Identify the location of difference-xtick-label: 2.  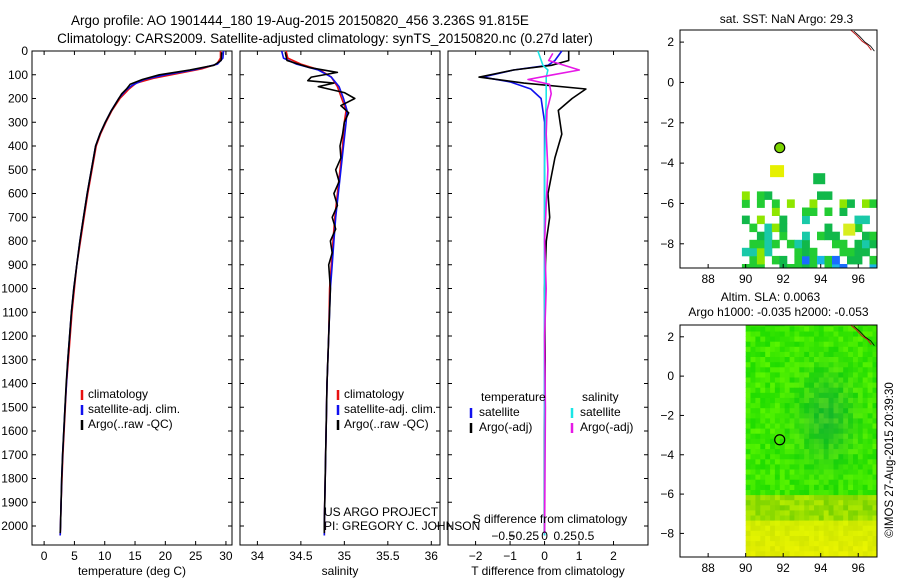
(613, 556).